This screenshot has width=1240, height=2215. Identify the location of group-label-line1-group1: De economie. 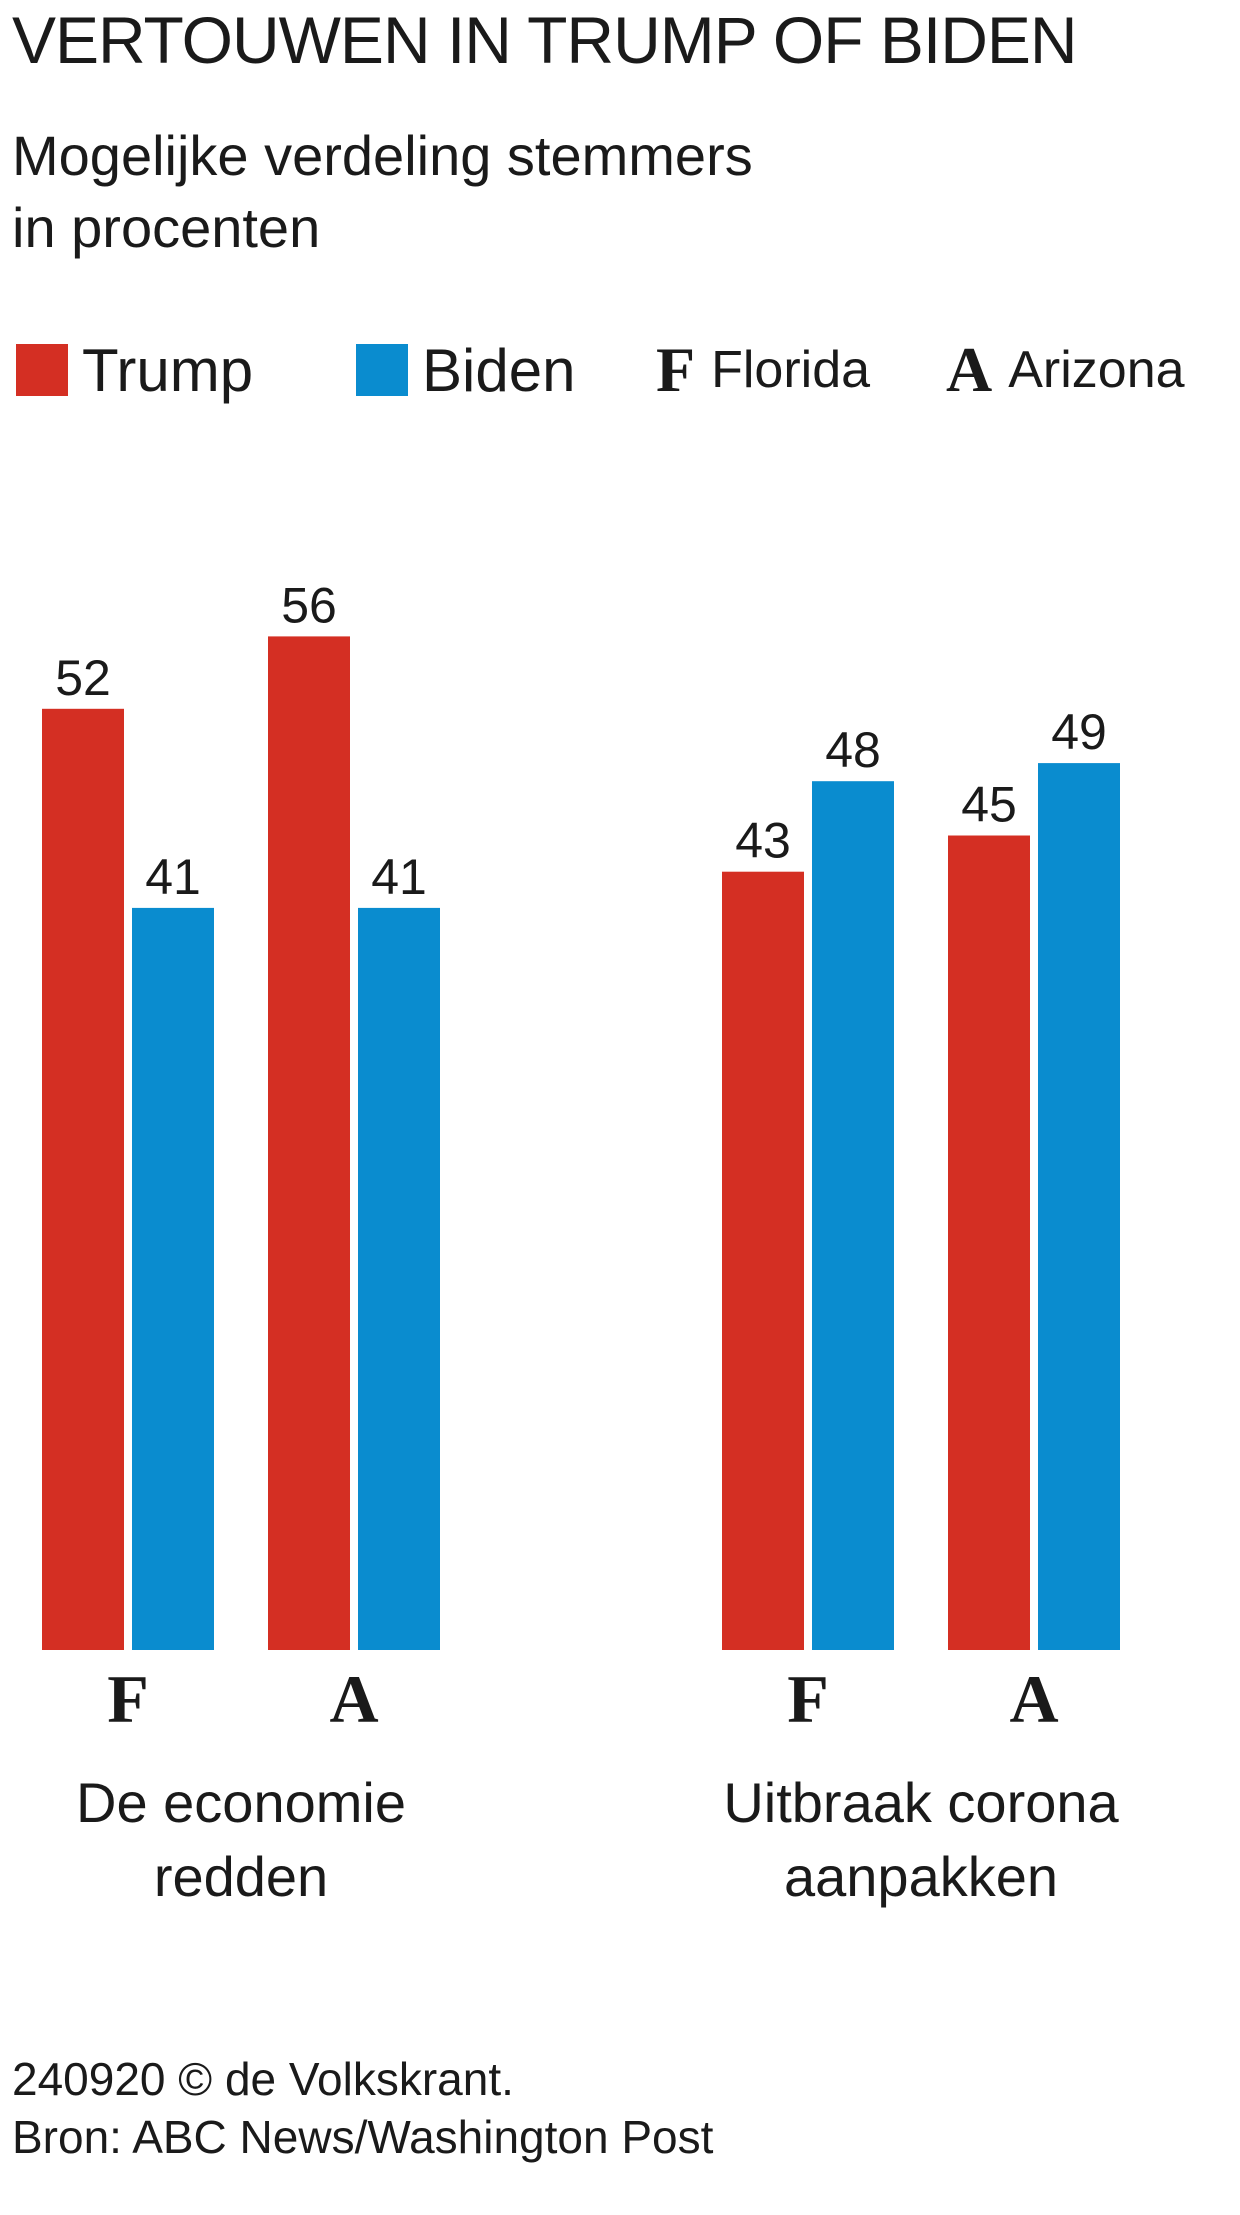
(241, 1802).